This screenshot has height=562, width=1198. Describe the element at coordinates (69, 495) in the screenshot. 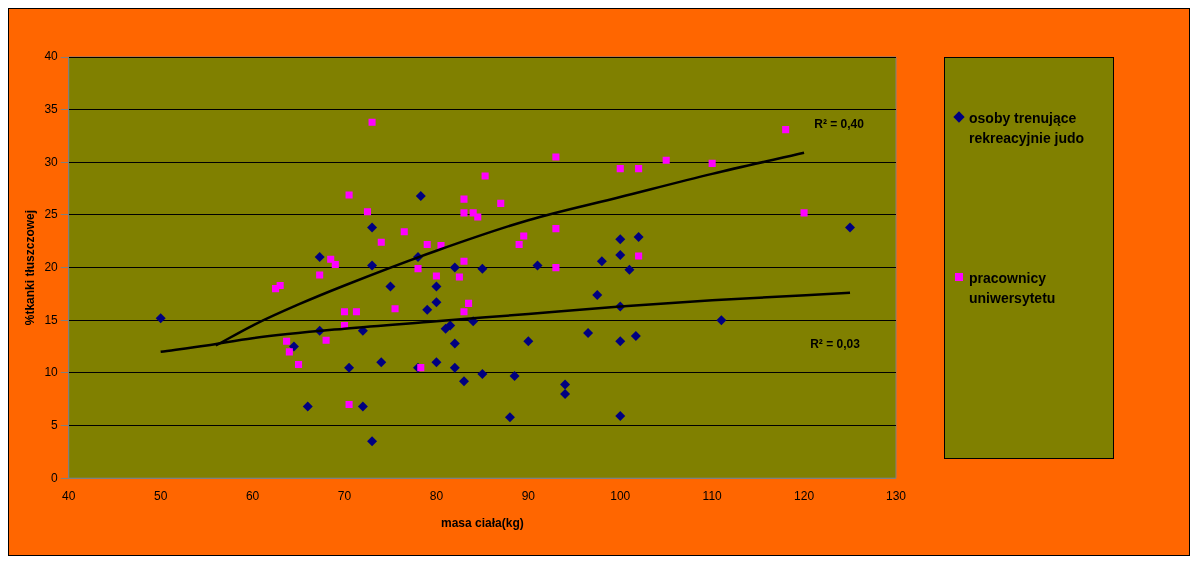

I see `x-tick-label: 40` at that location.